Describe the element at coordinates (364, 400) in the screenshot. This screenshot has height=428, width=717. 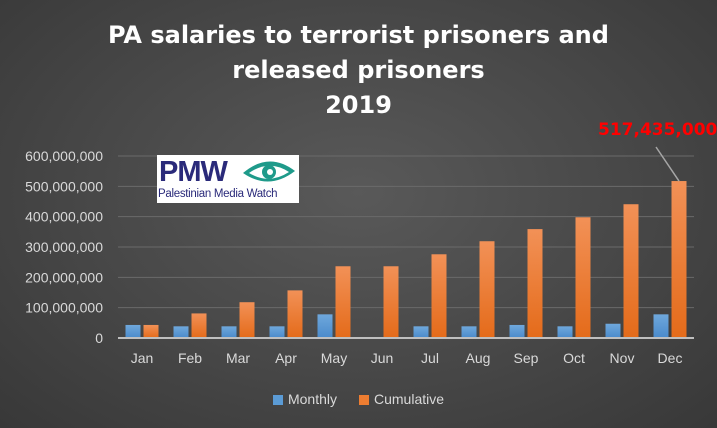
I see `legend-swatch-cumulative` at that location.